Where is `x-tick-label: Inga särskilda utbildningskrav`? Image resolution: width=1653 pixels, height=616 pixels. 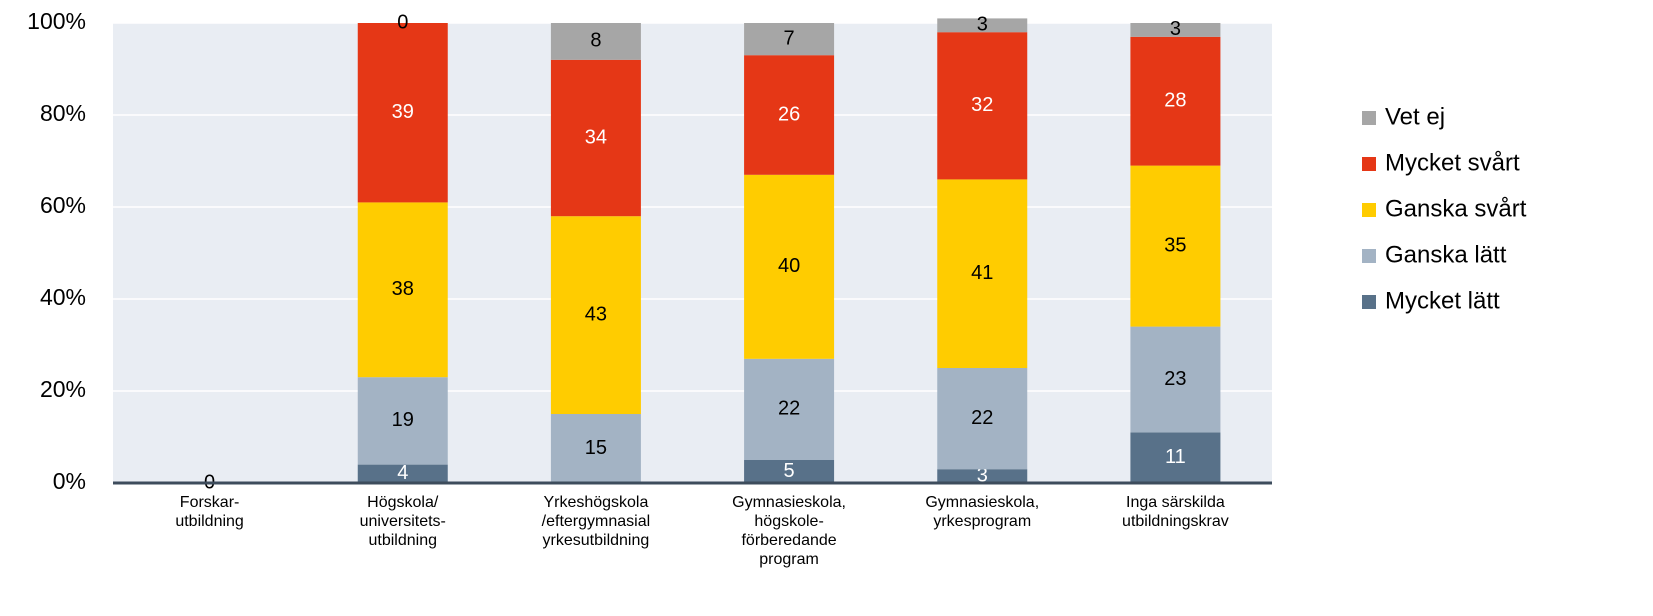
x-tick-label: Inga särskilda utbildningskrav is located at coordinates (1175, 512).